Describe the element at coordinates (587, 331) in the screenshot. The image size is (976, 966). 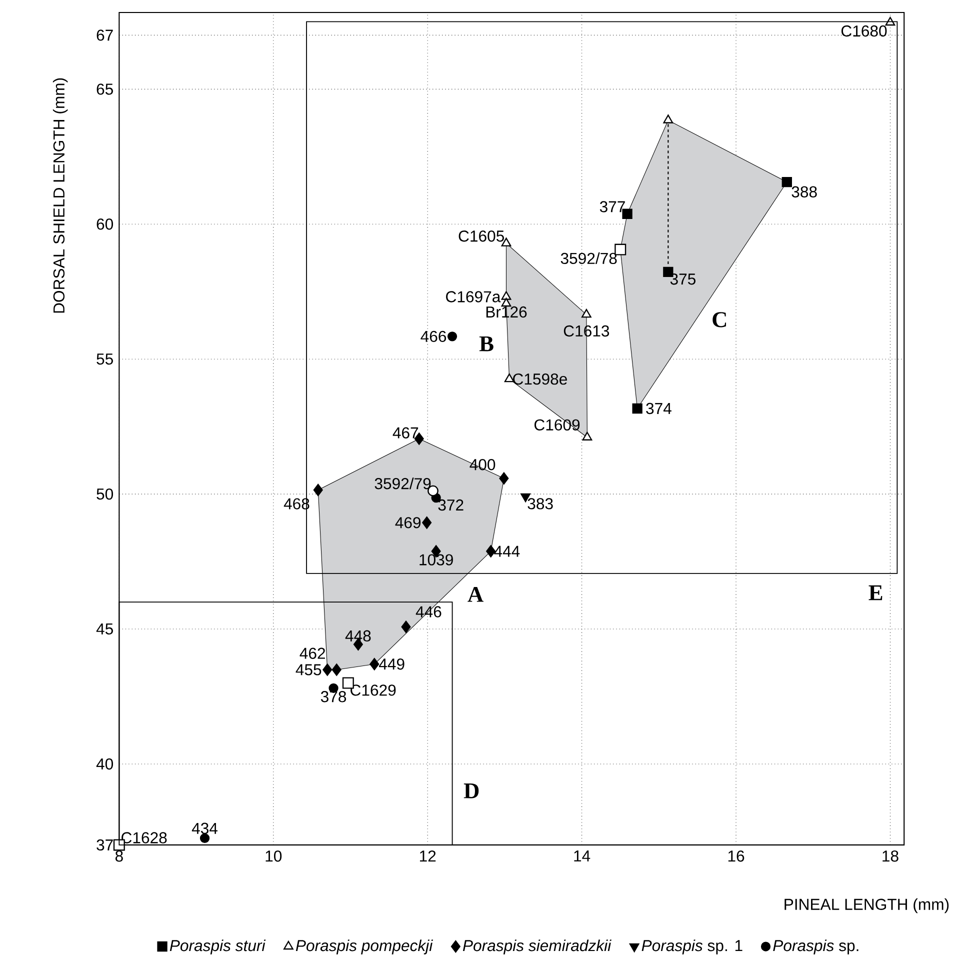
I see `annotation: C1613` at that location.